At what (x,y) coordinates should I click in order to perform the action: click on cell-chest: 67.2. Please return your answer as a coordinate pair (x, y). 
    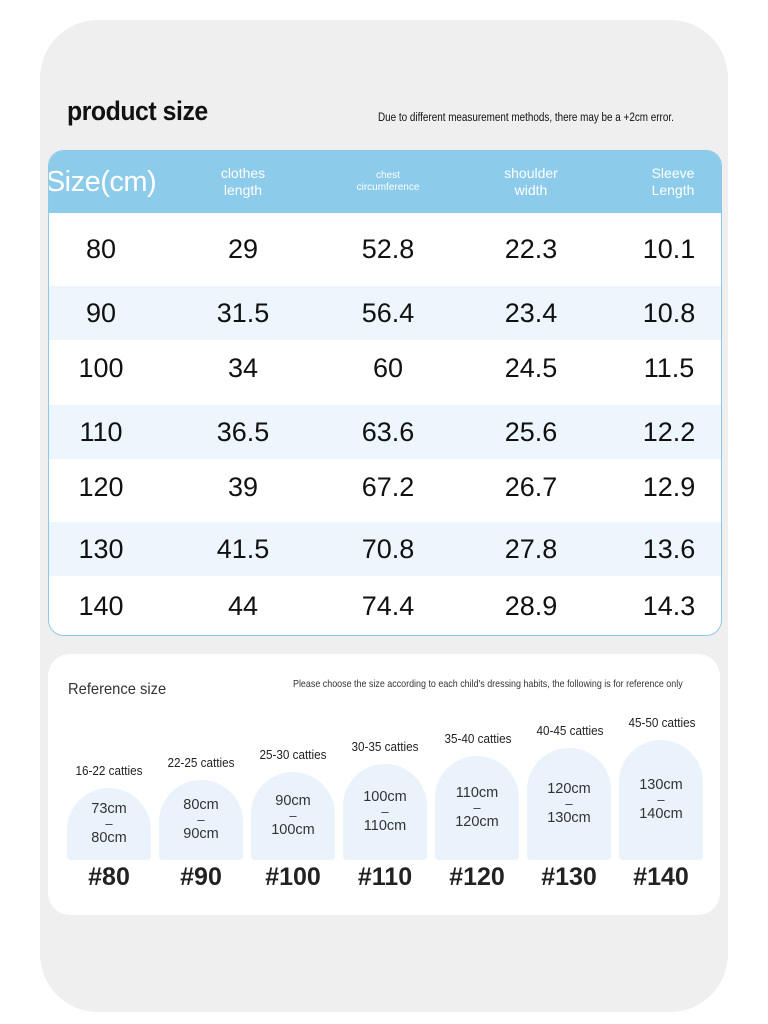
    Looking at the image, I should click on (388, 486).